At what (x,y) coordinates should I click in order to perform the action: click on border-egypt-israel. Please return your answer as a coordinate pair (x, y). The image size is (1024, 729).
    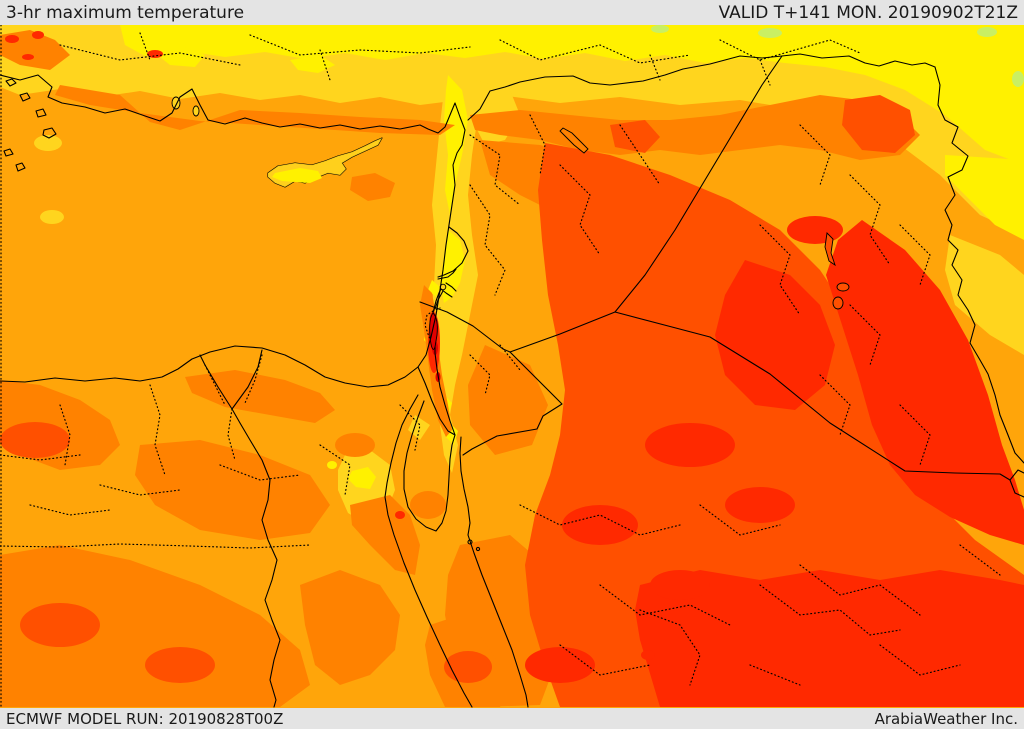
    Looking at the image, I should click on (436, 401).